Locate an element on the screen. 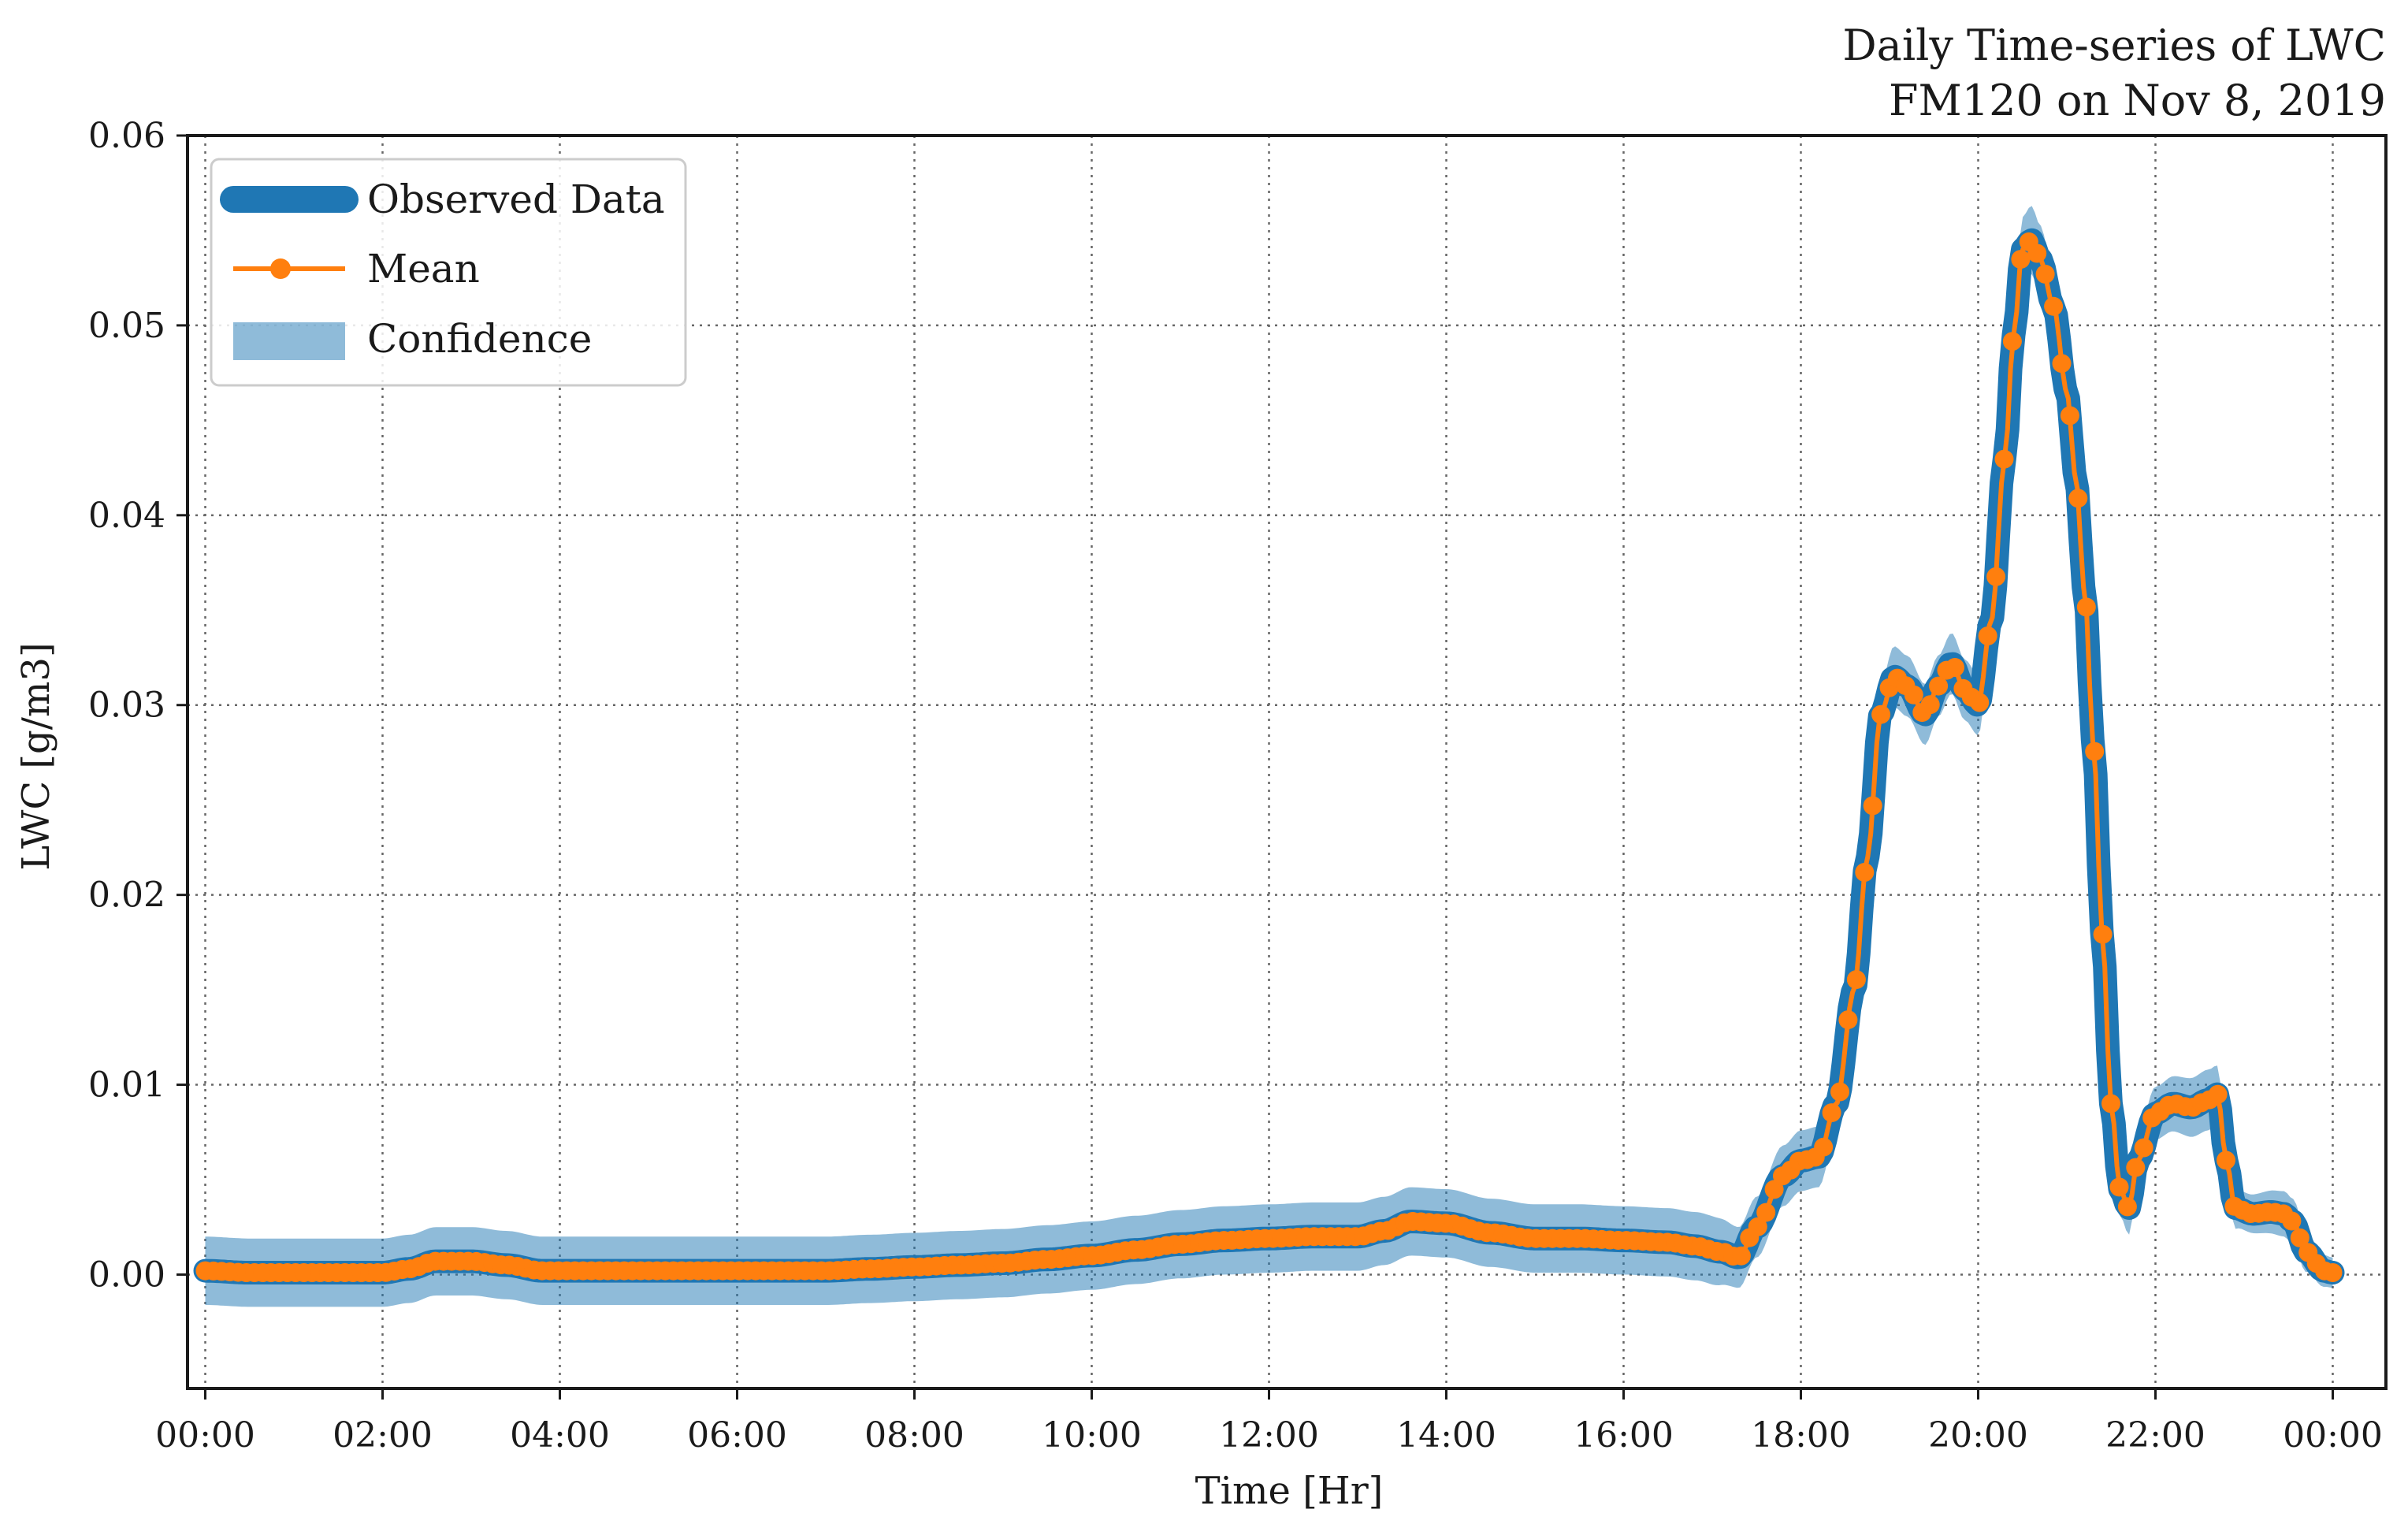  y-tick-label: 0.01 is located at coordinates (127, 1086).